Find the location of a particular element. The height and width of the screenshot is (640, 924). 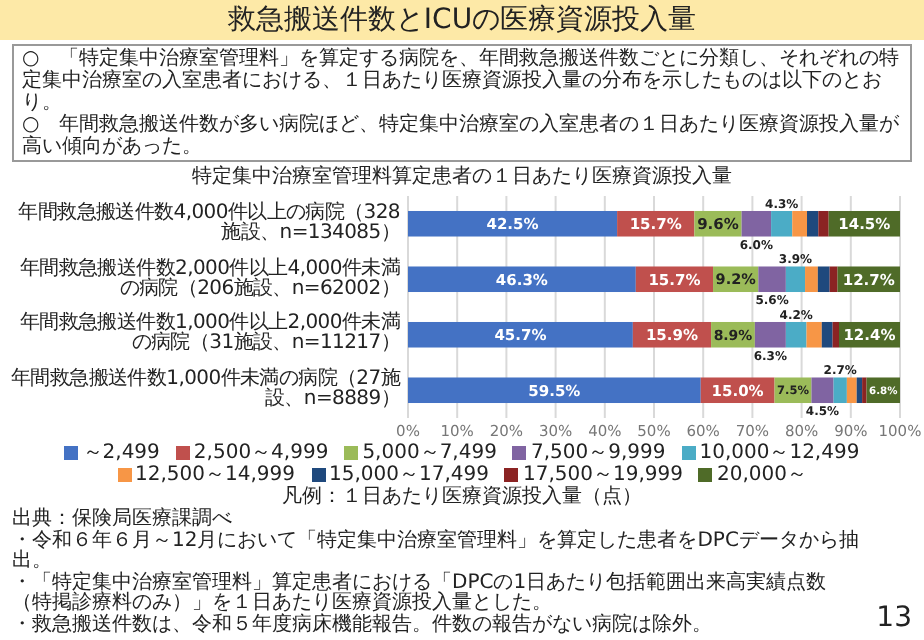

text: ・令和６年６月～12月において「特定集中治療室管理料」を算定した患者をDPCデータから抽出。 is located at coordinates (436, 550).